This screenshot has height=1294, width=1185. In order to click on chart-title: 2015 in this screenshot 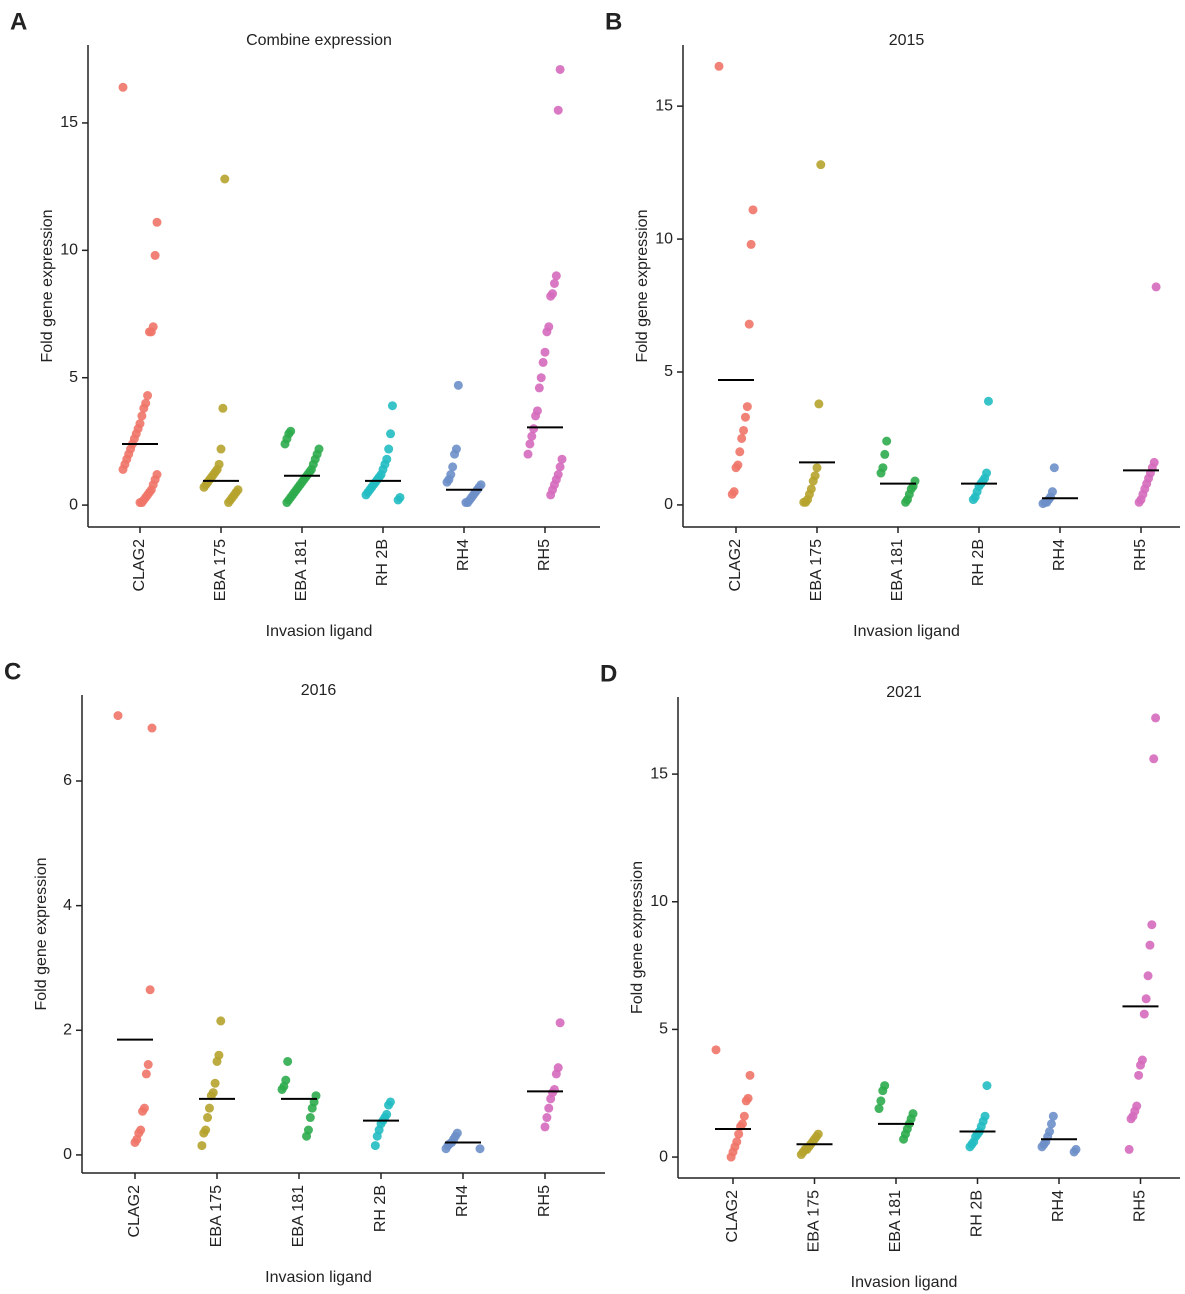, I will do `click(907, 40)`.